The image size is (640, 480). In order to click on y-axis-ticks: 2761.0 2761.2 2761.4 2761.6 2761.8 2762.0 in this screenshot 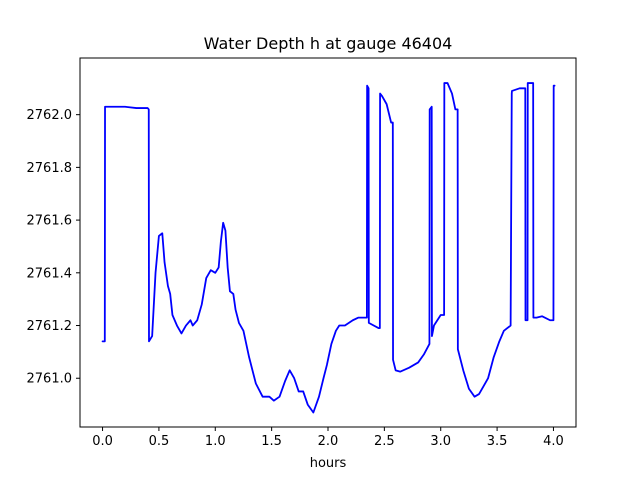, I will do `click(53, 247)`.